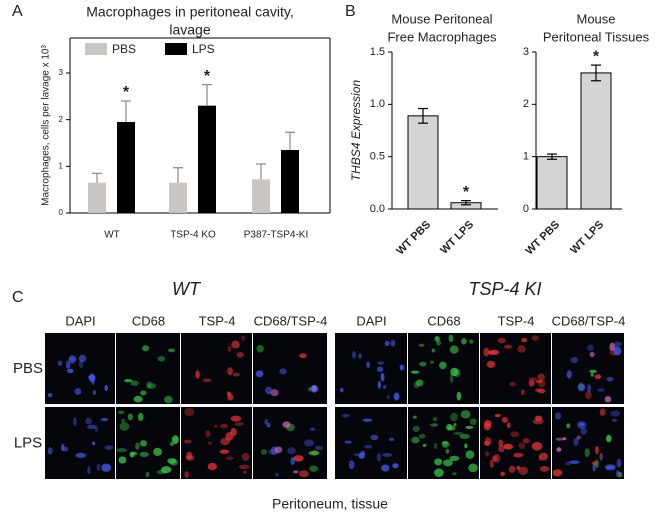  I want to click on y-tick-label: 1, so click(61, 165).